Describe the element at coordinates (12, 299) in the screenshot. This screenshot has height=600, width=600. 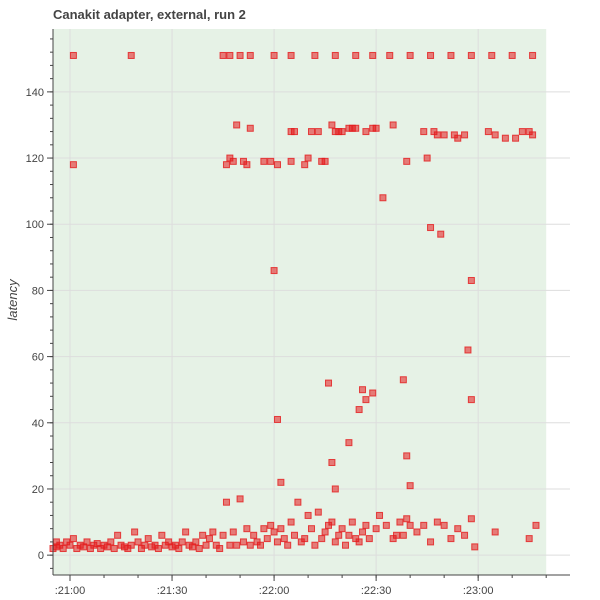
I see `y-axis-label: latency` at that location.